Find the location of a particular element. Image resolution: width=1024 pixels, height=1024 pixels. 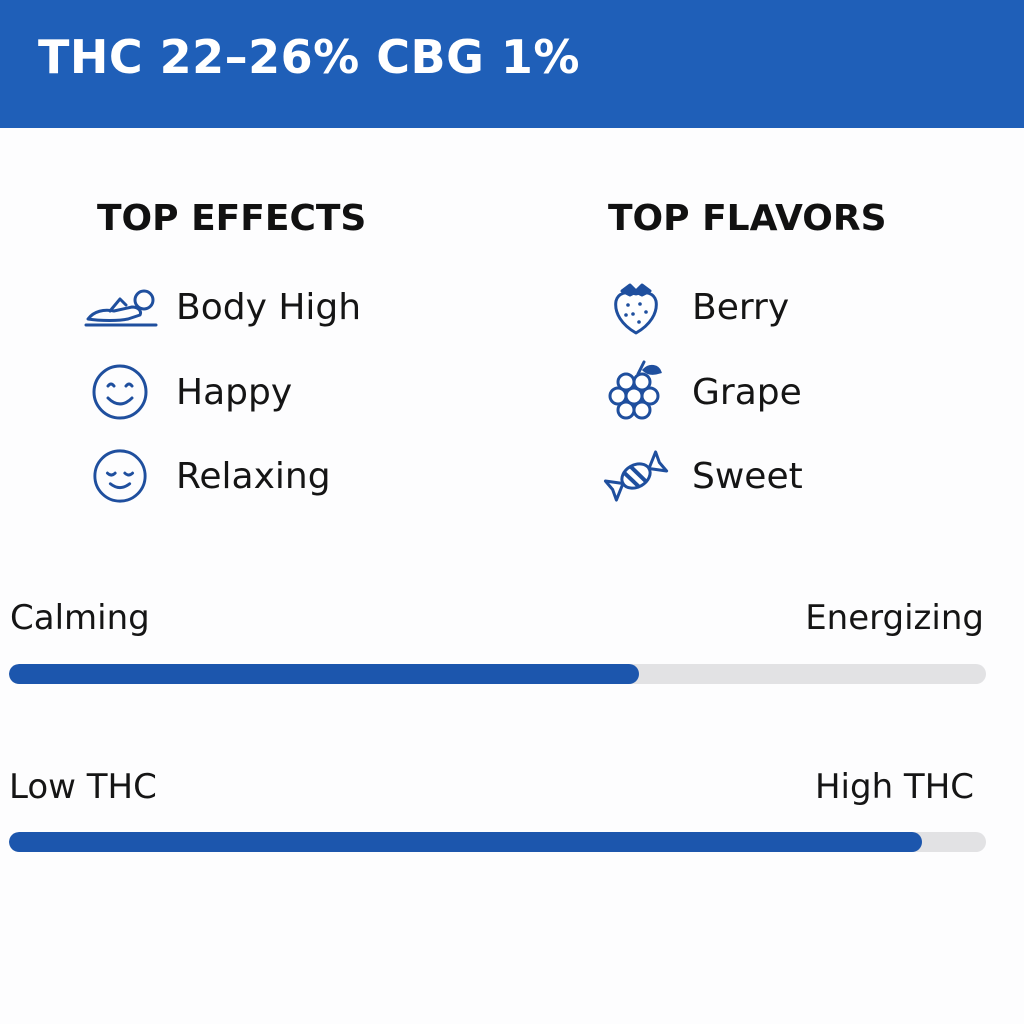

flavors-heading: TOP FLAVORS is located at coordinates (747, 218).